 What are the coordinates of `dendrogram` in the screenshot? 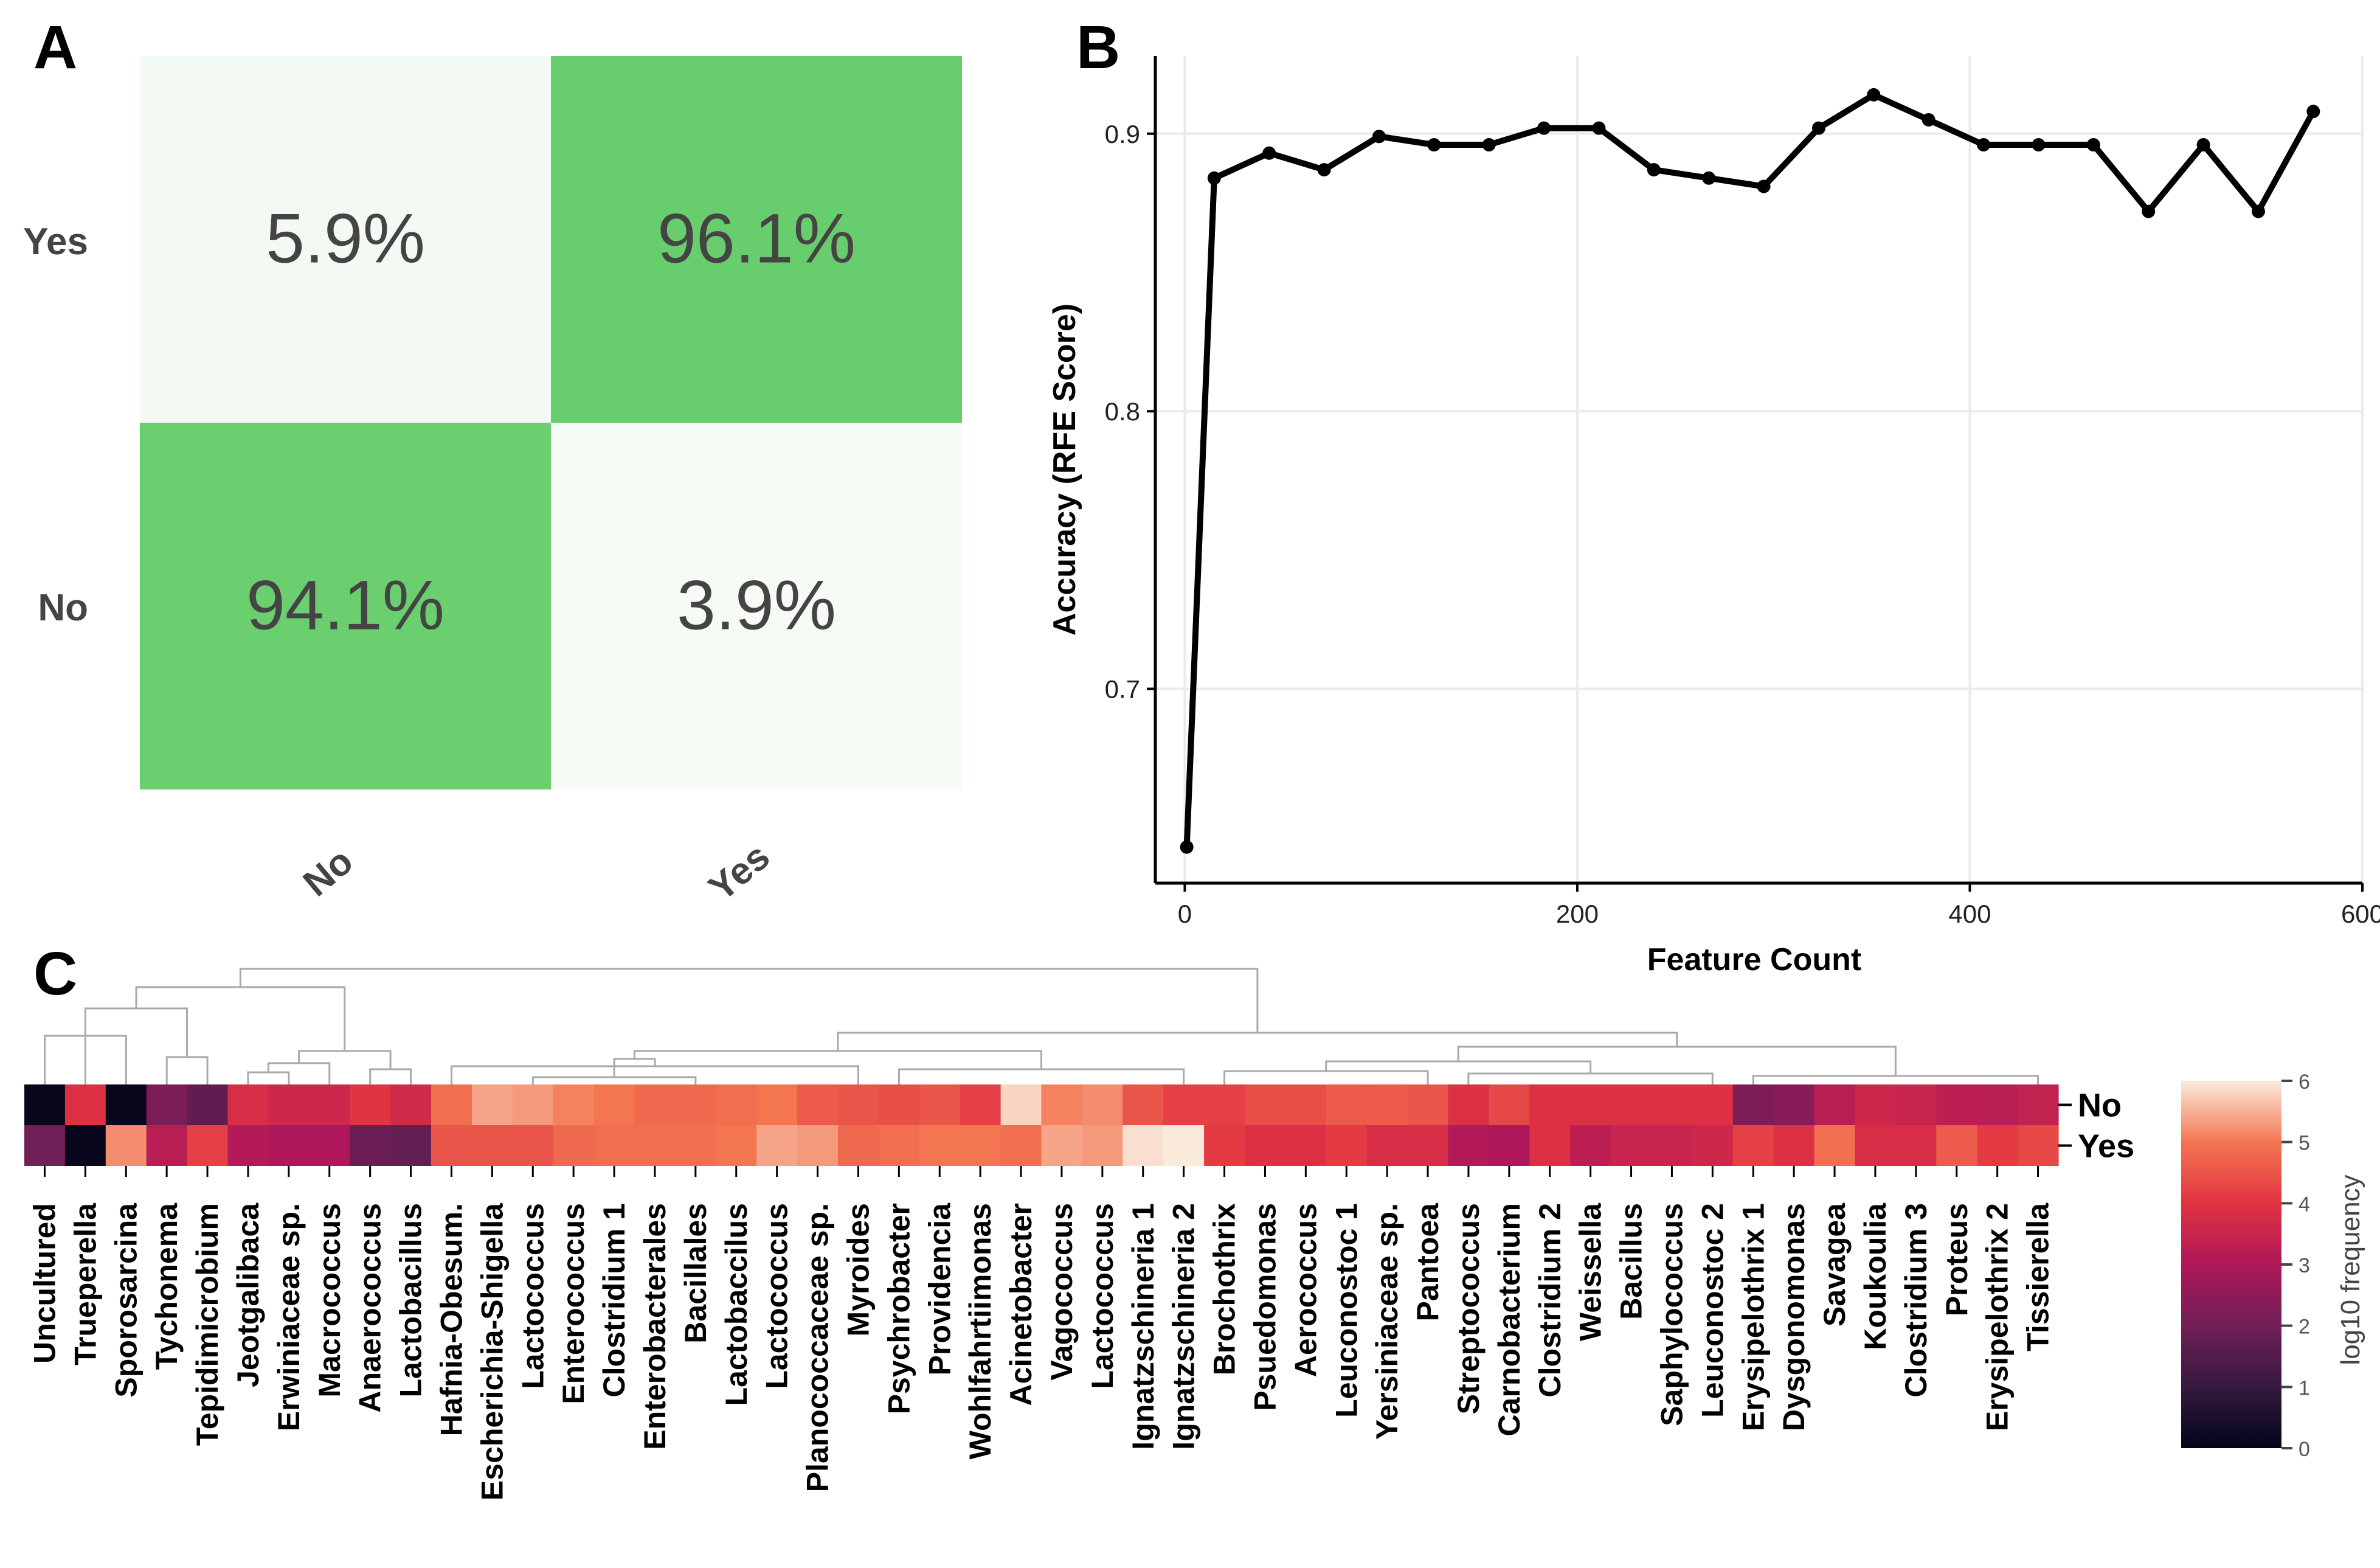 It's located at (1041, 1026).